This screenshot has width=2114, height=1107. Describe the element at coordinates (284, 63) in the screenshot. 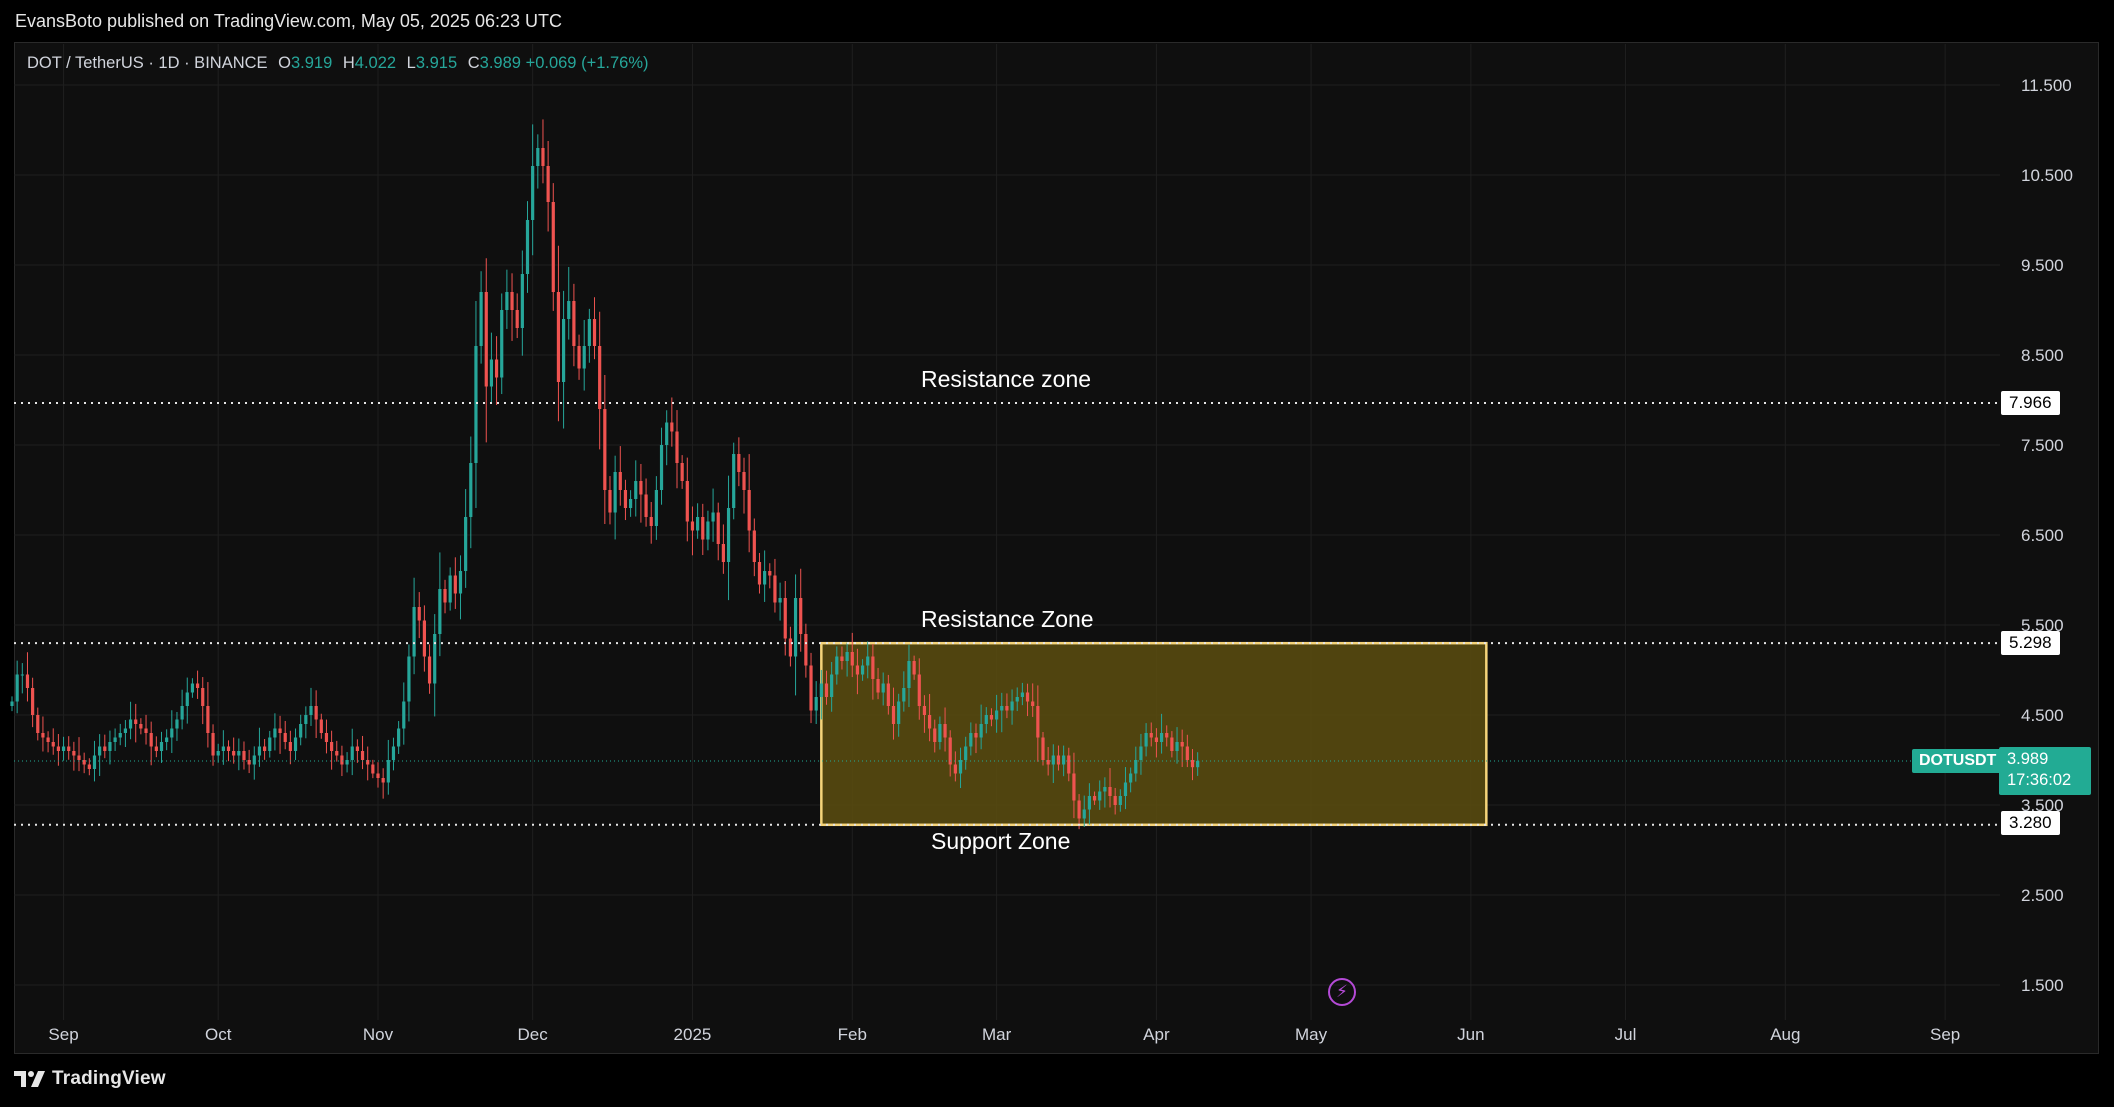

I see `open-label: O` at that location.